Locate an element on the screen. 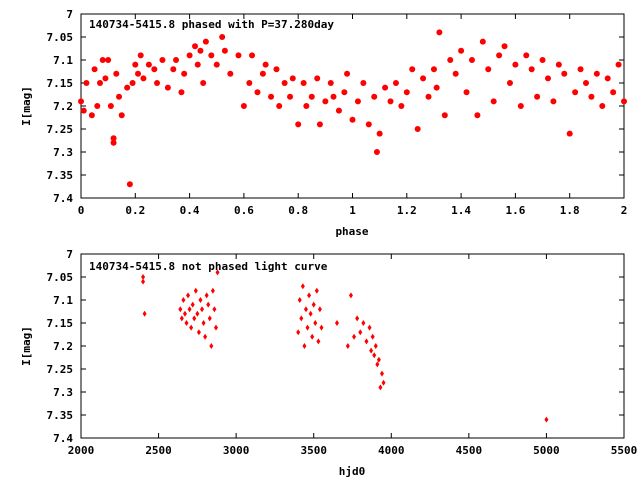 This screenshot has width=640, height=485. bottom-y-axis-label: I[mag] is located at coordinates (26, 346).